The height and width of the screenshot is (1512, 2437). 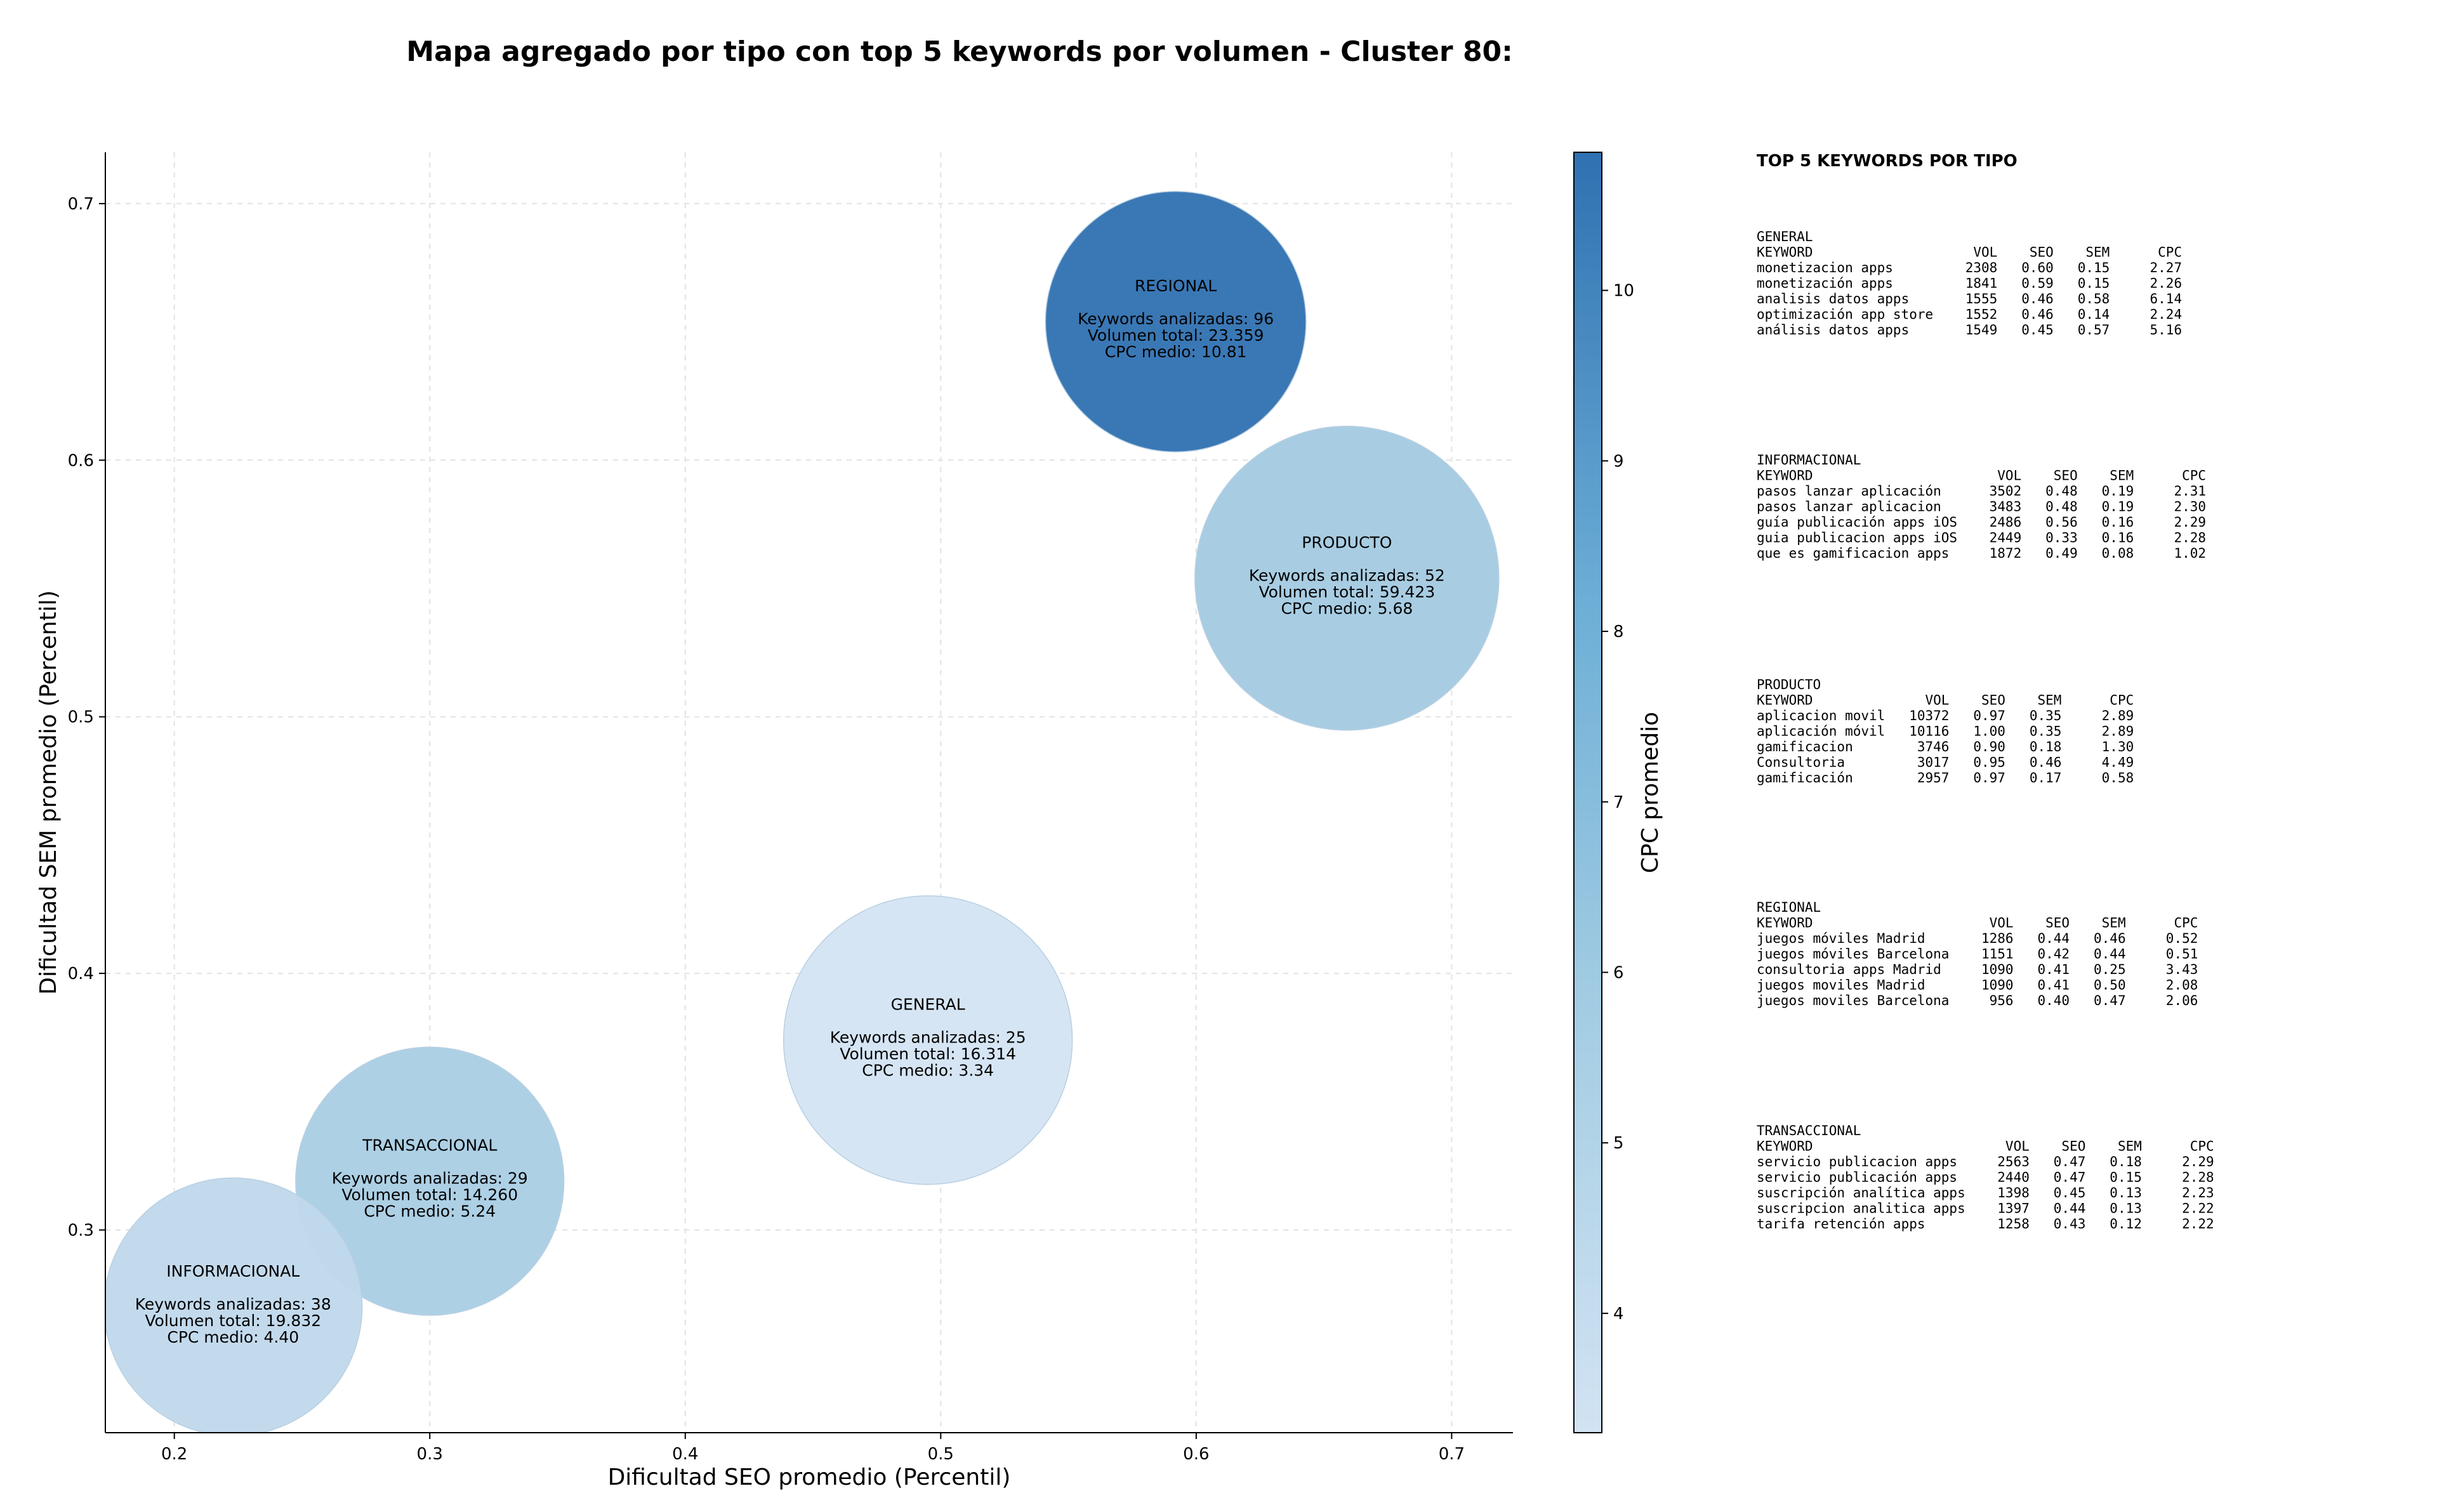 I want to click on panel-heading: TOP 5 KEYWORDS POR TIPO, so click(x=1887, y=162).